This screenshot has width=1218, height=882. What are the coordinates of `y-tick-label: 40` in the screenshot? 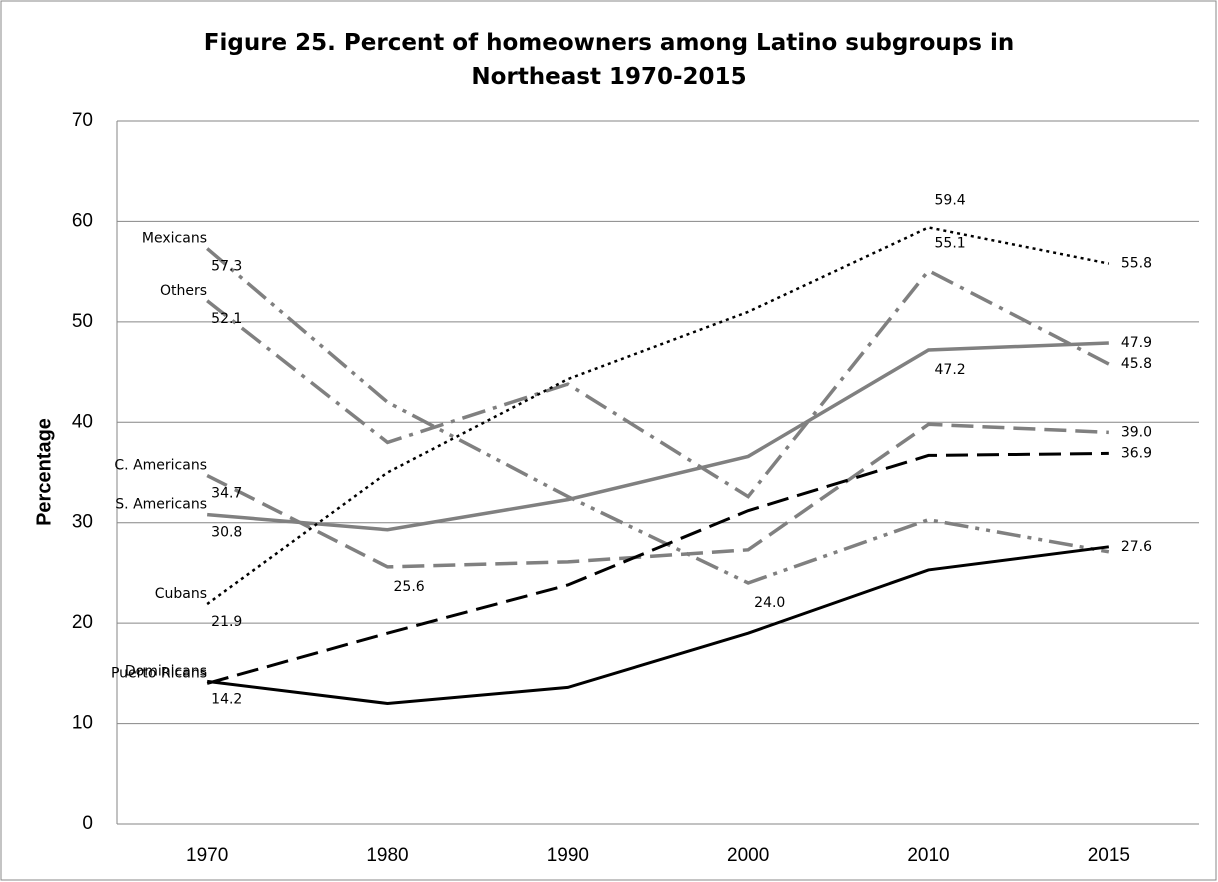 It's located at (82, 421).